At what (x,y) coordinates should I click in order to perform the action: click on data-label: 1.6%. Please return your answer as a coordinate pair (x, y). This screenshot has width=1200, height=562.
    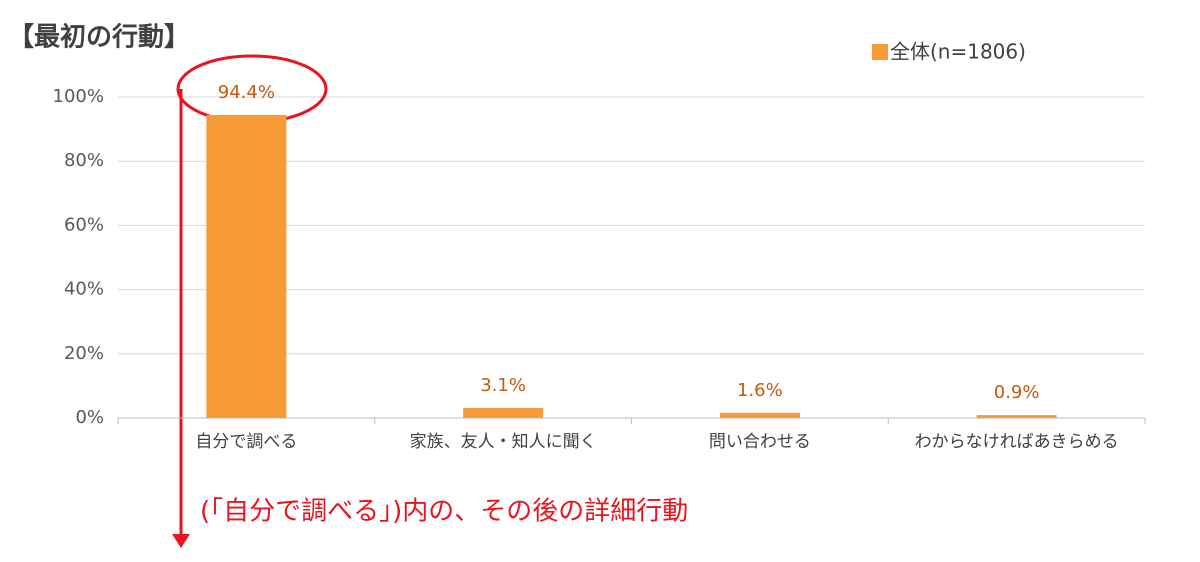
    Looking at the image, I should click on (760, 390).